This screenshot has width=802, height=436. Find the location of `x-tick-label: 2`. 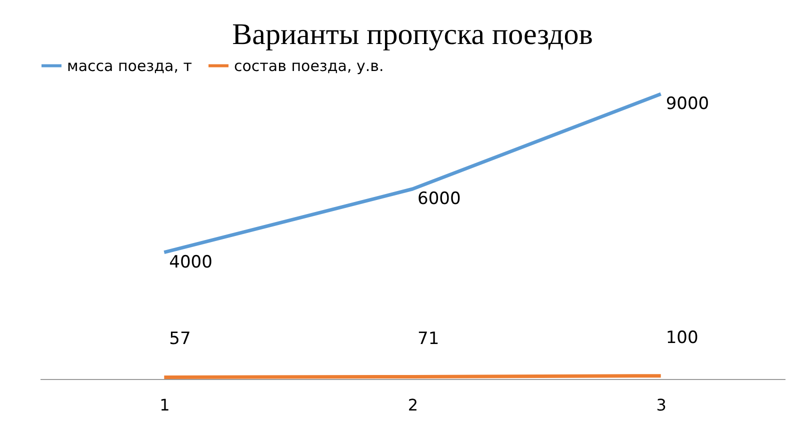

x-tick-label: 2 is located at coordinates (413, 405).